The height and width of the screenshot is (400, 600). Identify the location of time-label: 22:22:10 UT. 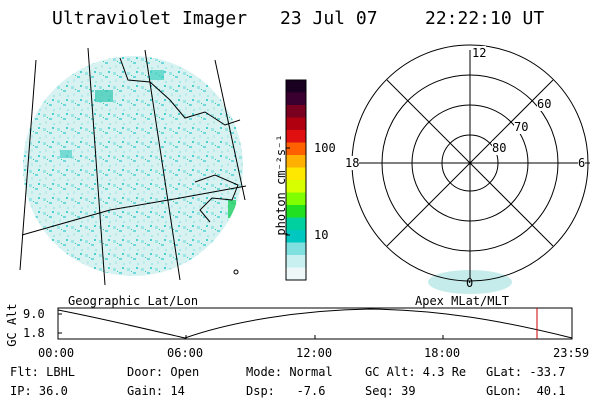
(485, 18).